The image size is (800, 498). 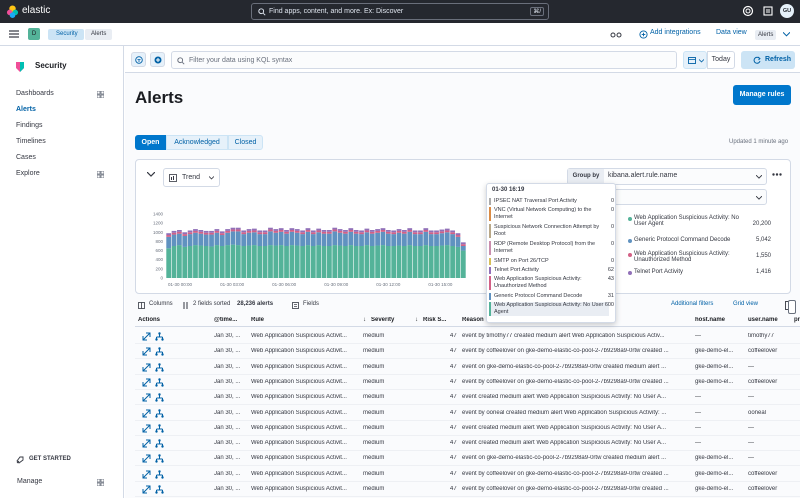 What do you see at coordinates (757, 412) in the screenshot?
I see `cell-user-name: ooneal` at bounding box center [757, 412].